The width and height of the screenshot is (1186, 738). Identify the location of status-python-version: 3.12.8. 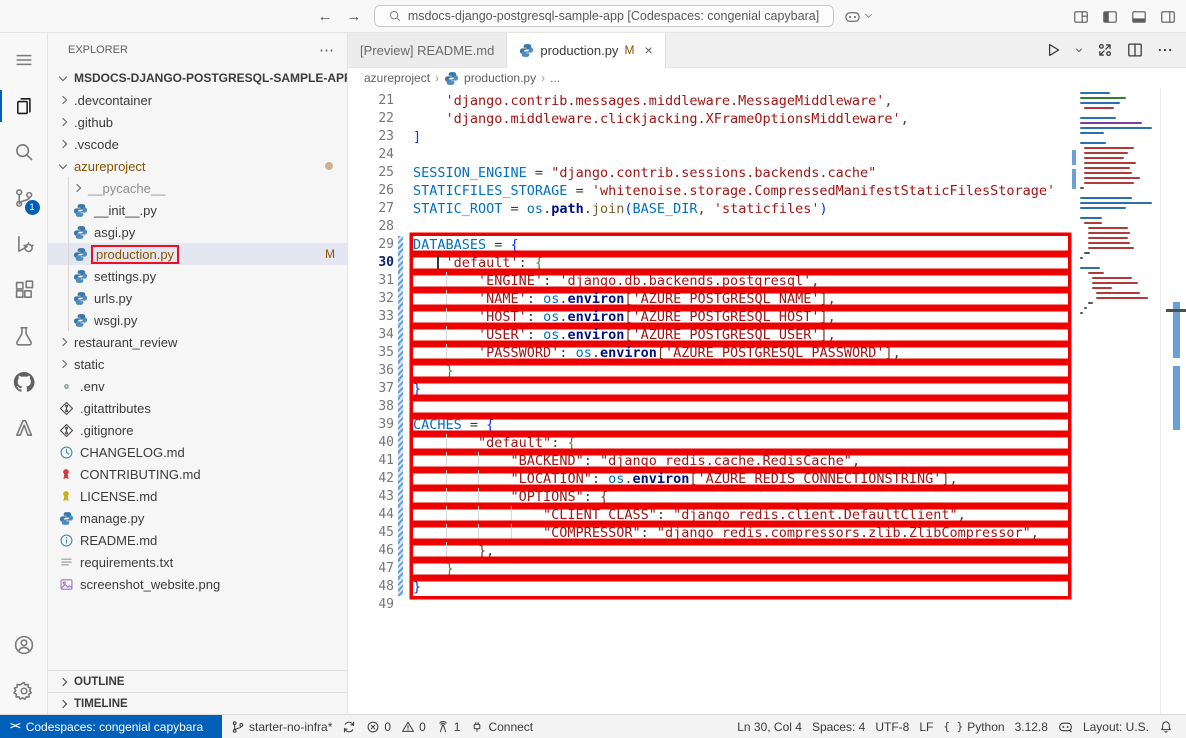
(1031, 727).